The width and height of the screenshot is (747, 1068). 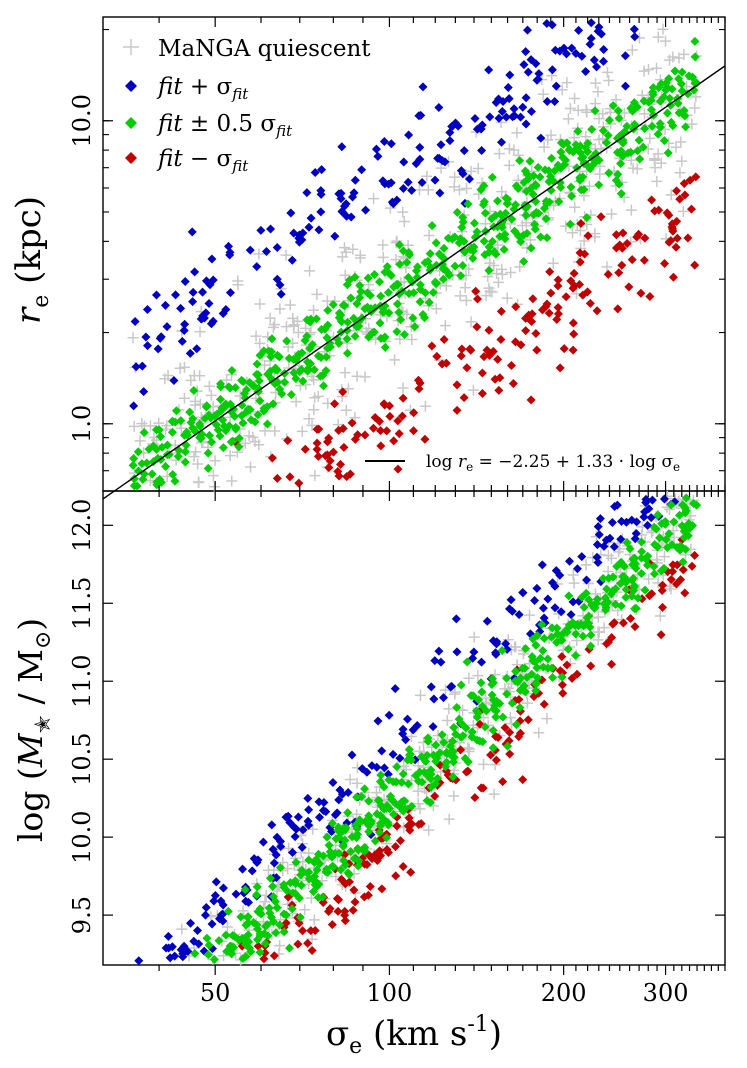 I want to click on ylab2-M: M, so click(x=30, y=750).